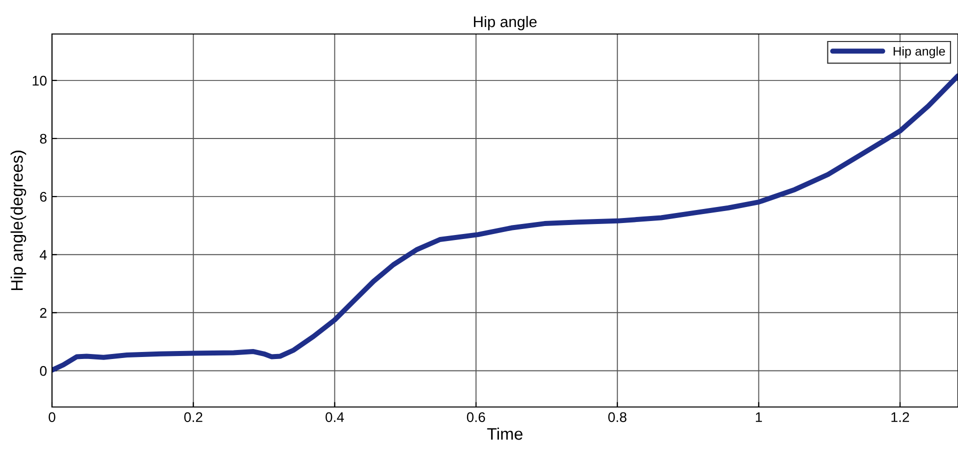 The width and height of the screenshot is (958, 454). I want to click on x-tick-label: 0.6, so click(476, 417).